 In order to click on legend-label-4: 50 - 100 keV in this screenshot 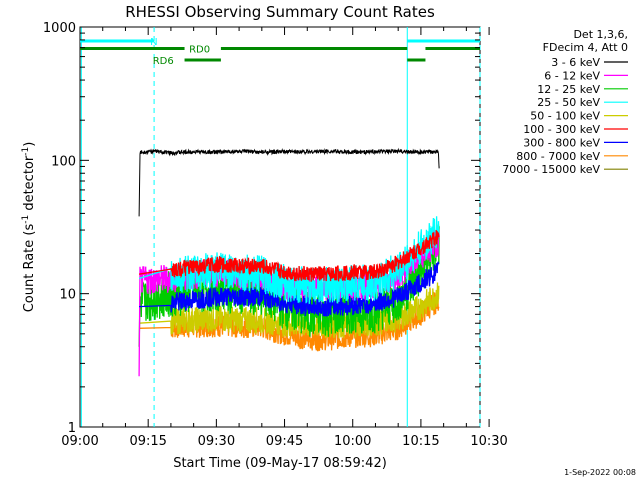, I will do `click(565, 116)`.